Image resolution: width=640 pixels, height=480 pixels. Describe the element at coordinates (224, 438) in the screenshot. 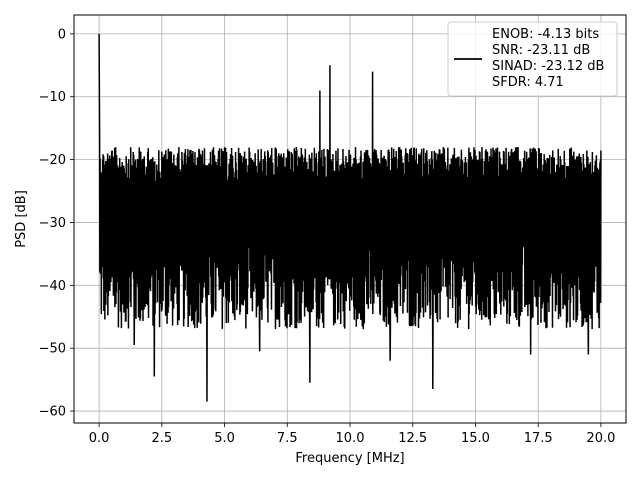

I see `x-tick-label: 5.0` at that location.